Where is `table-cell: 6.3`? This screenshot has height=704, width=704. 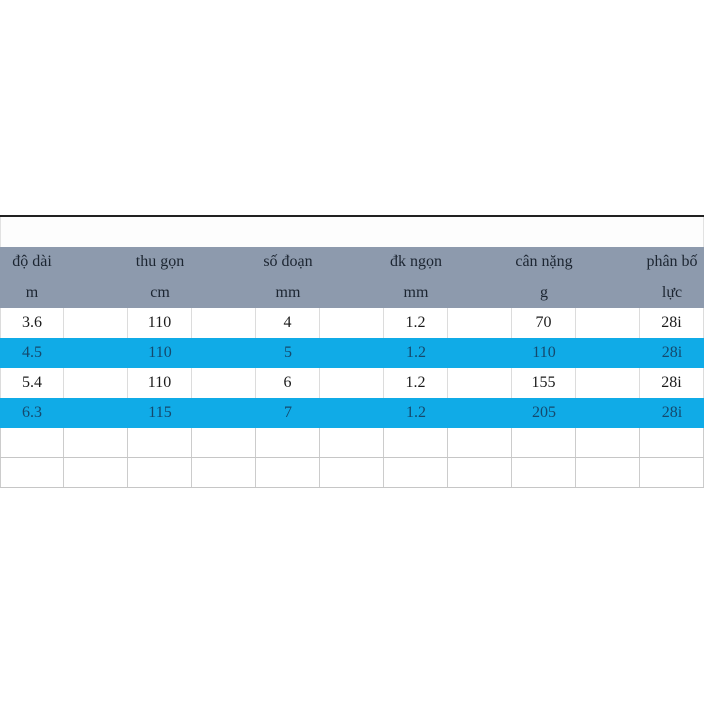 table-cell: 6.3 is located at coordinates (32, 412).